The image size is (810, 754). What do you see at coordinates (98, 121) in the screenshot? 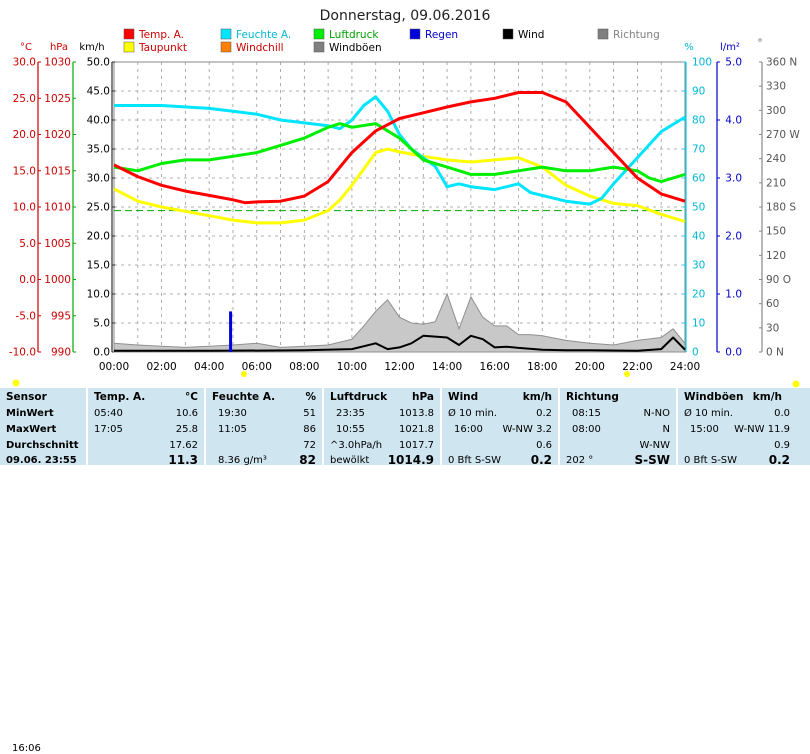
I see `wind-tick-label: 40.0` at bounding box center [98, 121].